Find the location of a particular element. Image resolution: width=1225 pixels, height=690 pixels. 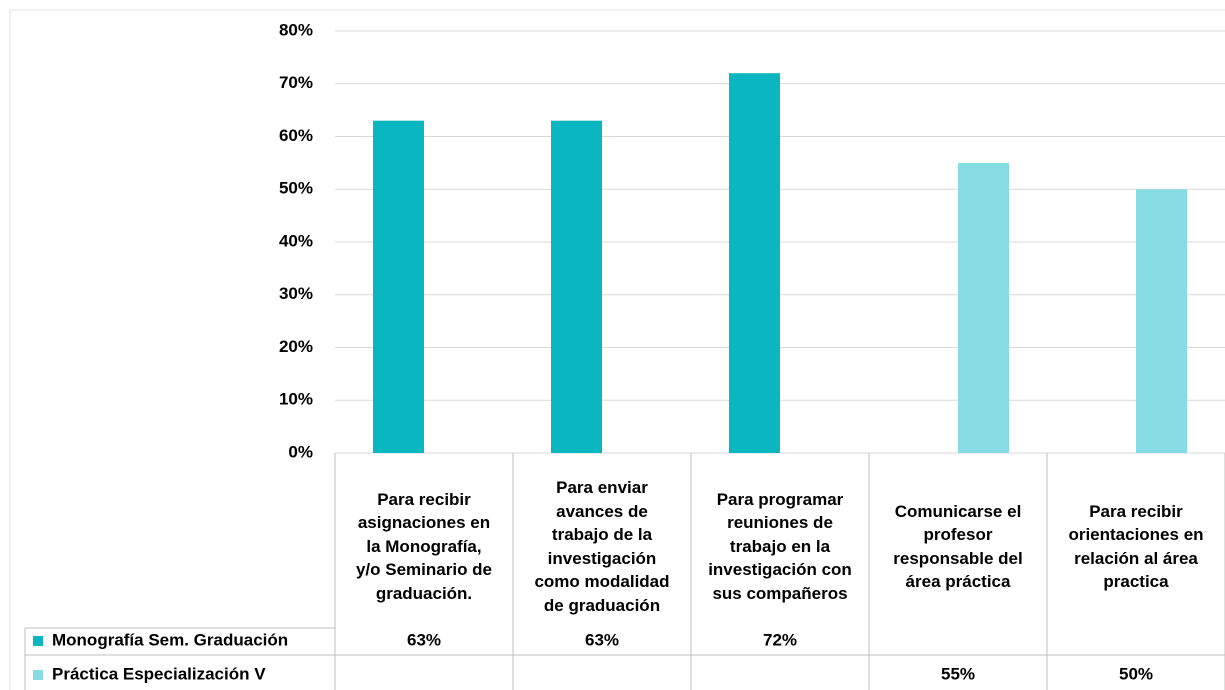

y-tick-label: 0% is located at coordinates (300, 451).